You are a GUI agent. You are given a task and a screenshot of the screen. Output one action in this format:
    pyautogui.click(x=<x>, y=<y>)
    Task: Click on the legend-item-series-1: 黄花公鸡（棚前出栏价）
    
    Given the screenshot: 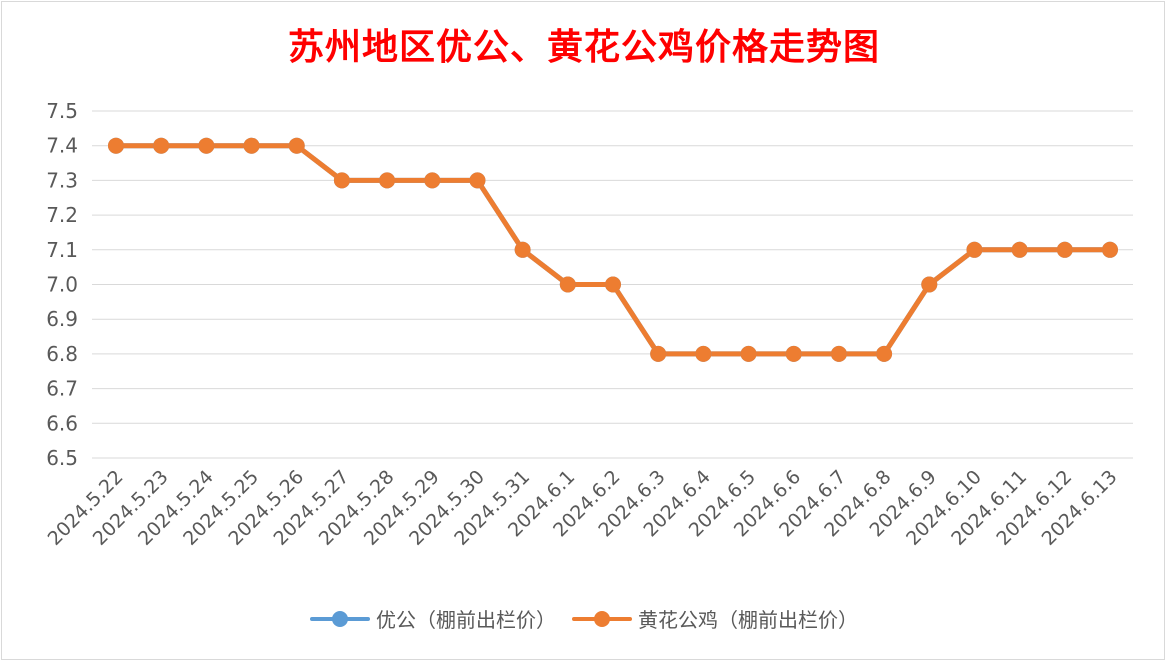 What is the action you would take?
    pyautogui.click(x=715, y=618)
    